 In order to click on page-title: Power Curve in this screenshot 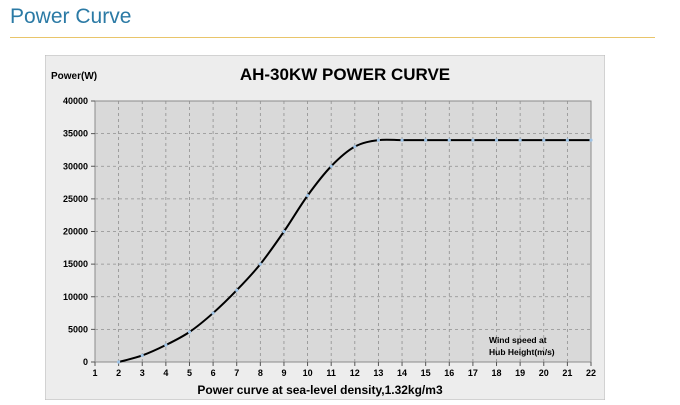, I will do `click(71, 16)`.